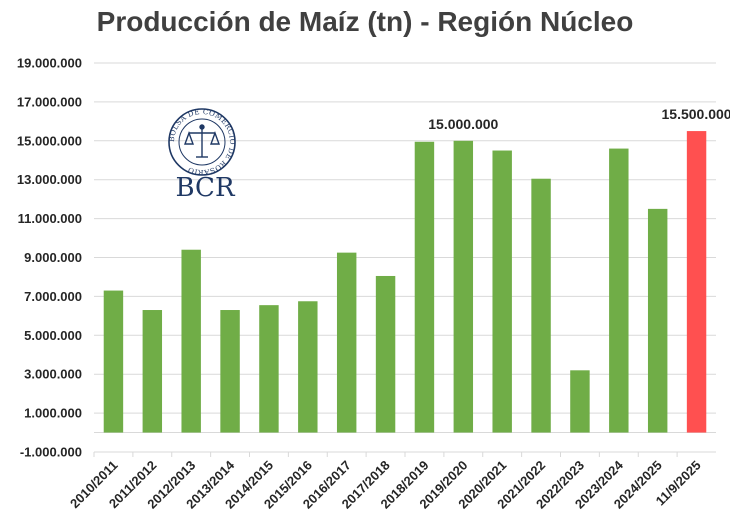 The height and width of the screenshot is (513, 730). I want to click on bar-11-9-2025, so click(696, 282).